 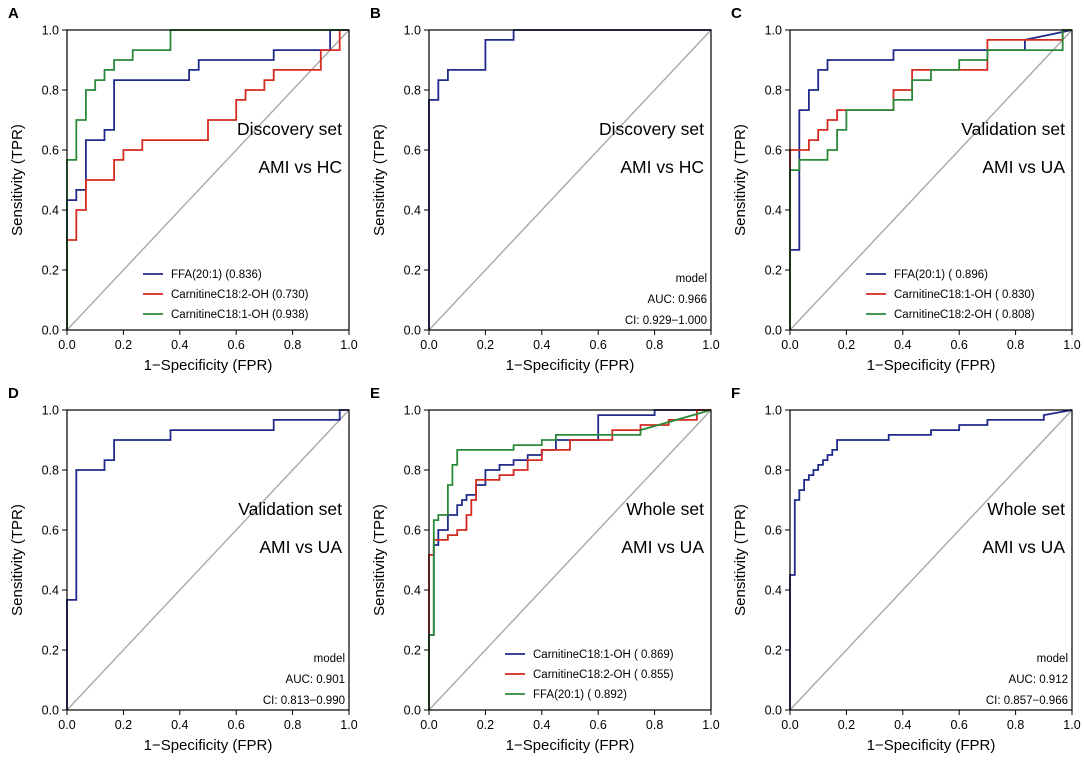 What do you see at coordinates (677, 300) in the screenshot?
I see `model-text-line-2: AUC: 0.966` at bounding box center [677, 300].